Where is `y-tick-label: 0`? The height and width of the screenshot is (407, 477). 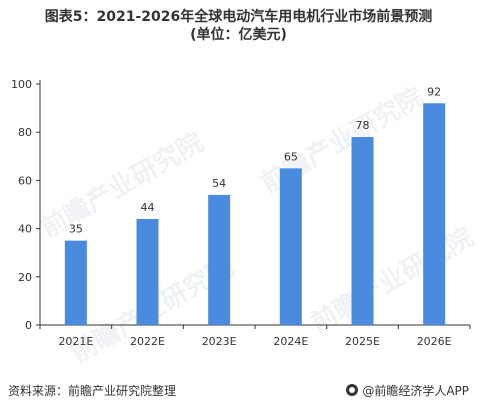 y-tick-label: 0 is located at coordinates (28, 325).